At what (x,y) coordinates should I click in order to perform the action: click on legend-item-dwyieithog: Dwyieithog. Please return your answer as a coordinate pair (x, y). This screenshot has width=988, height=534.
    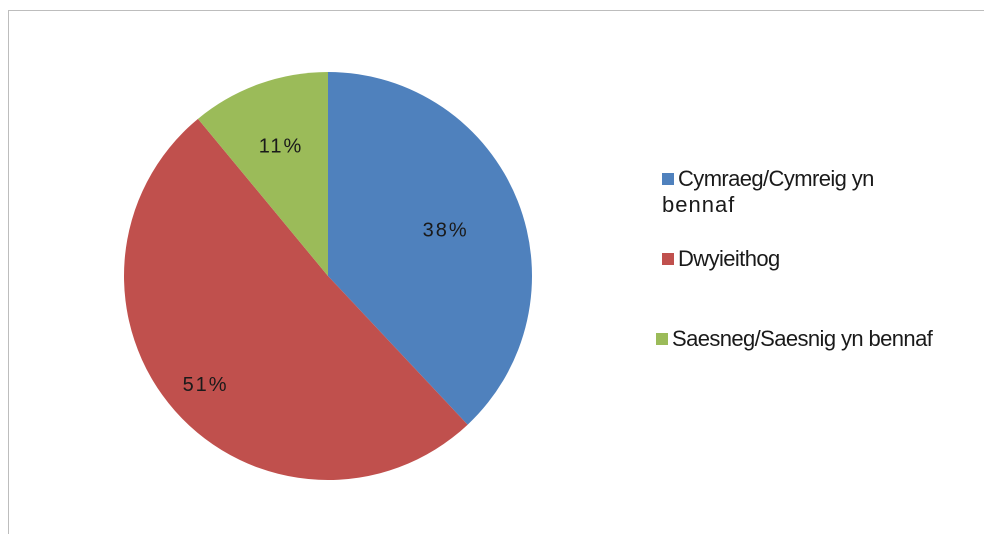
    Looking at the image, I should click on (721, 259).